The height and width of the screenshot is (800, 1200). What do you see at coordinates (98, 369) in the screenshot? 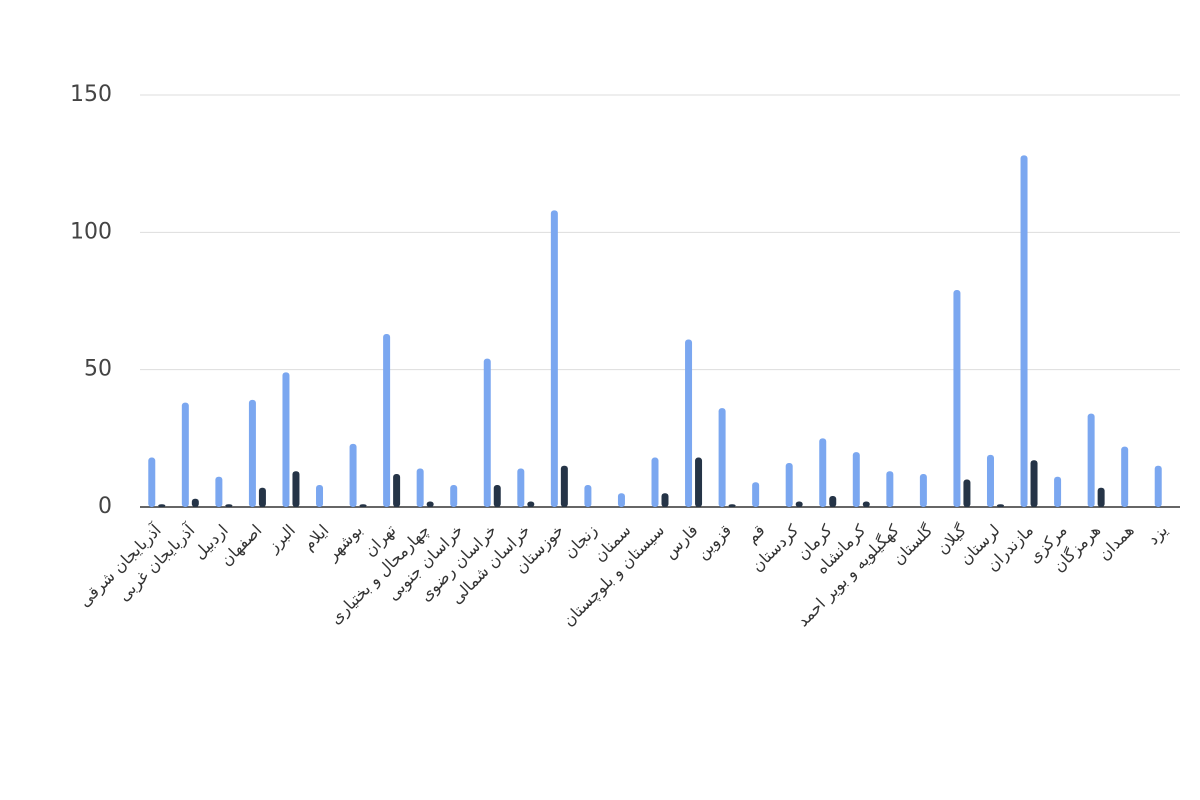
I see `y-tick-label: 50` at bounding box center [98, 369].